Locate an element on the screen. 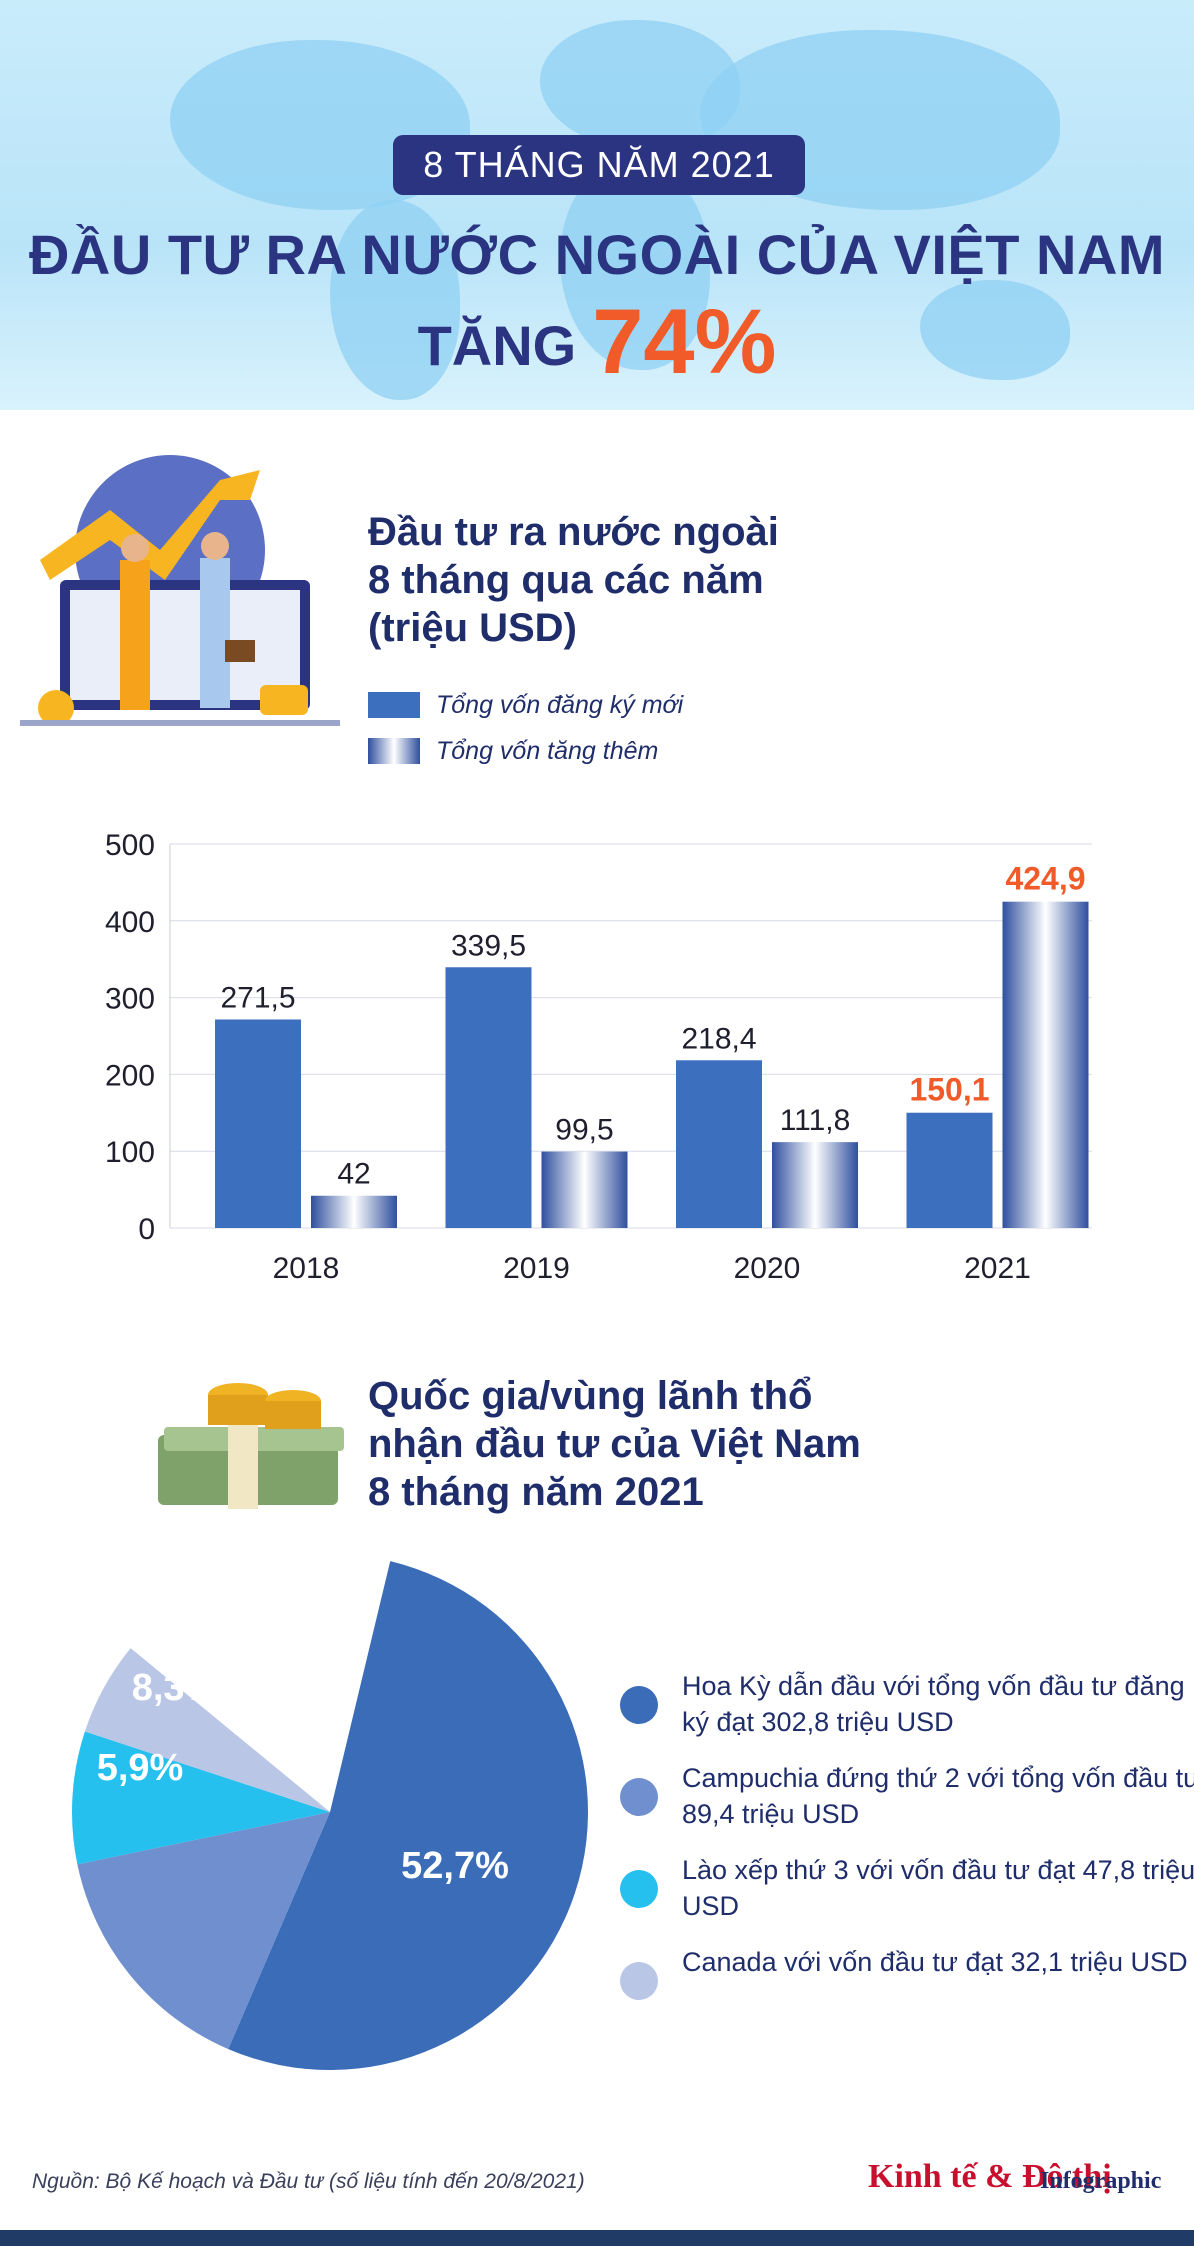 The width and height of the screenshot is (1194, 2246). x-tick-label: 2019 is located at coordinates (536, 1268).